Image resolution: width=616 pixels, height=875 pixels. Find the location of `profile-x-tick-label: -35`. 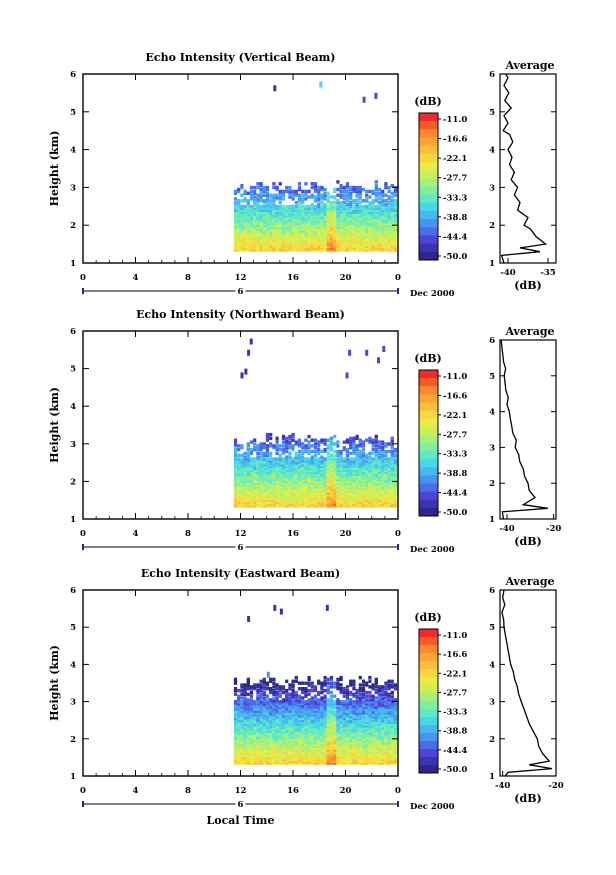

profile-x-tick-label: -35 is located at coordinates (547, 273).